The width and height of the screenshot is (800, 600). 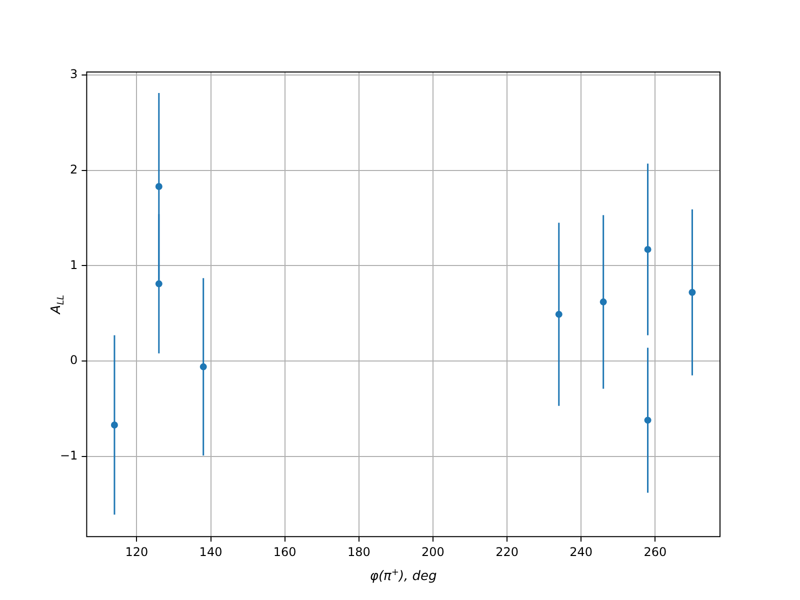 I want to click on x-tick-label: 120, so click(x=136, y=551).